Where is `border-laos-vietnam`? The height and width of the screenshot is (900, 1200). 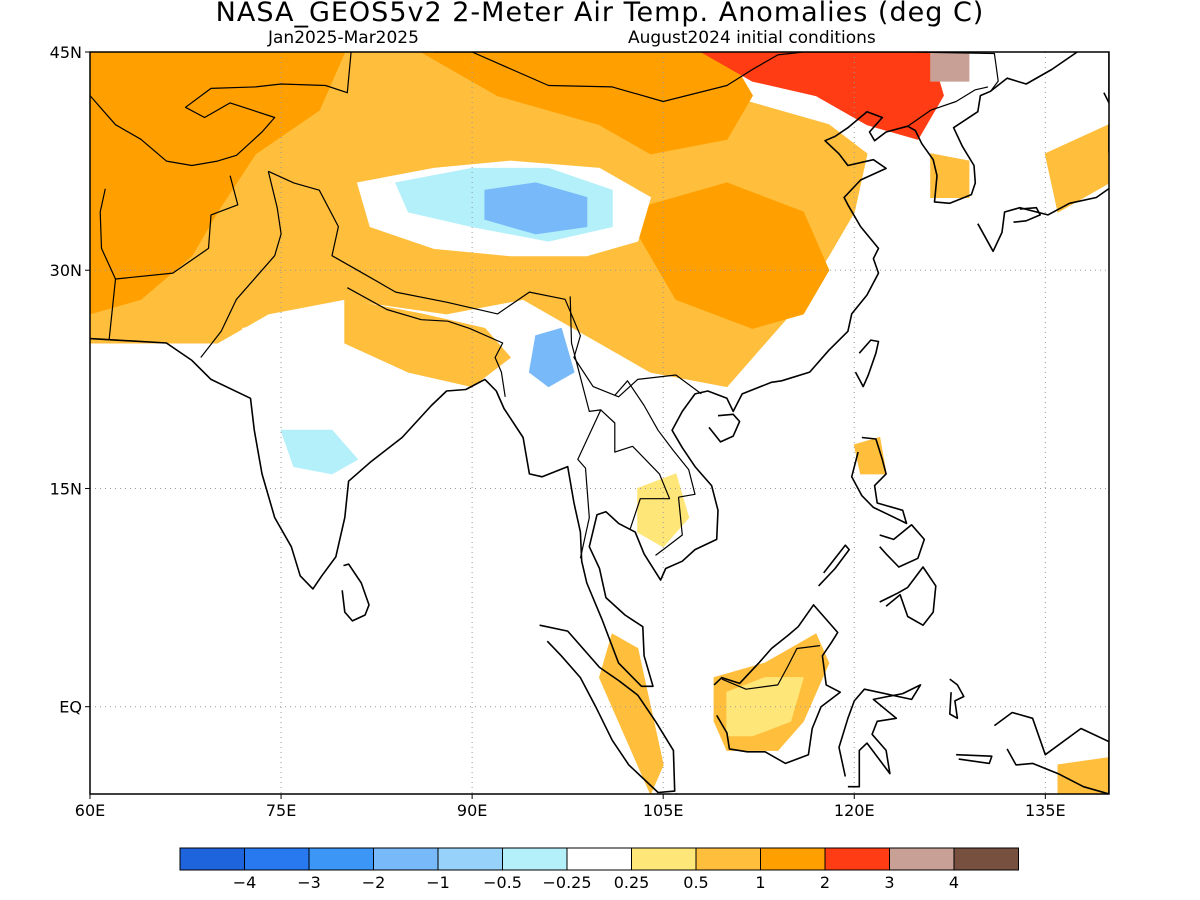
border-laos-vietnam is located at coordinates (655, 439).